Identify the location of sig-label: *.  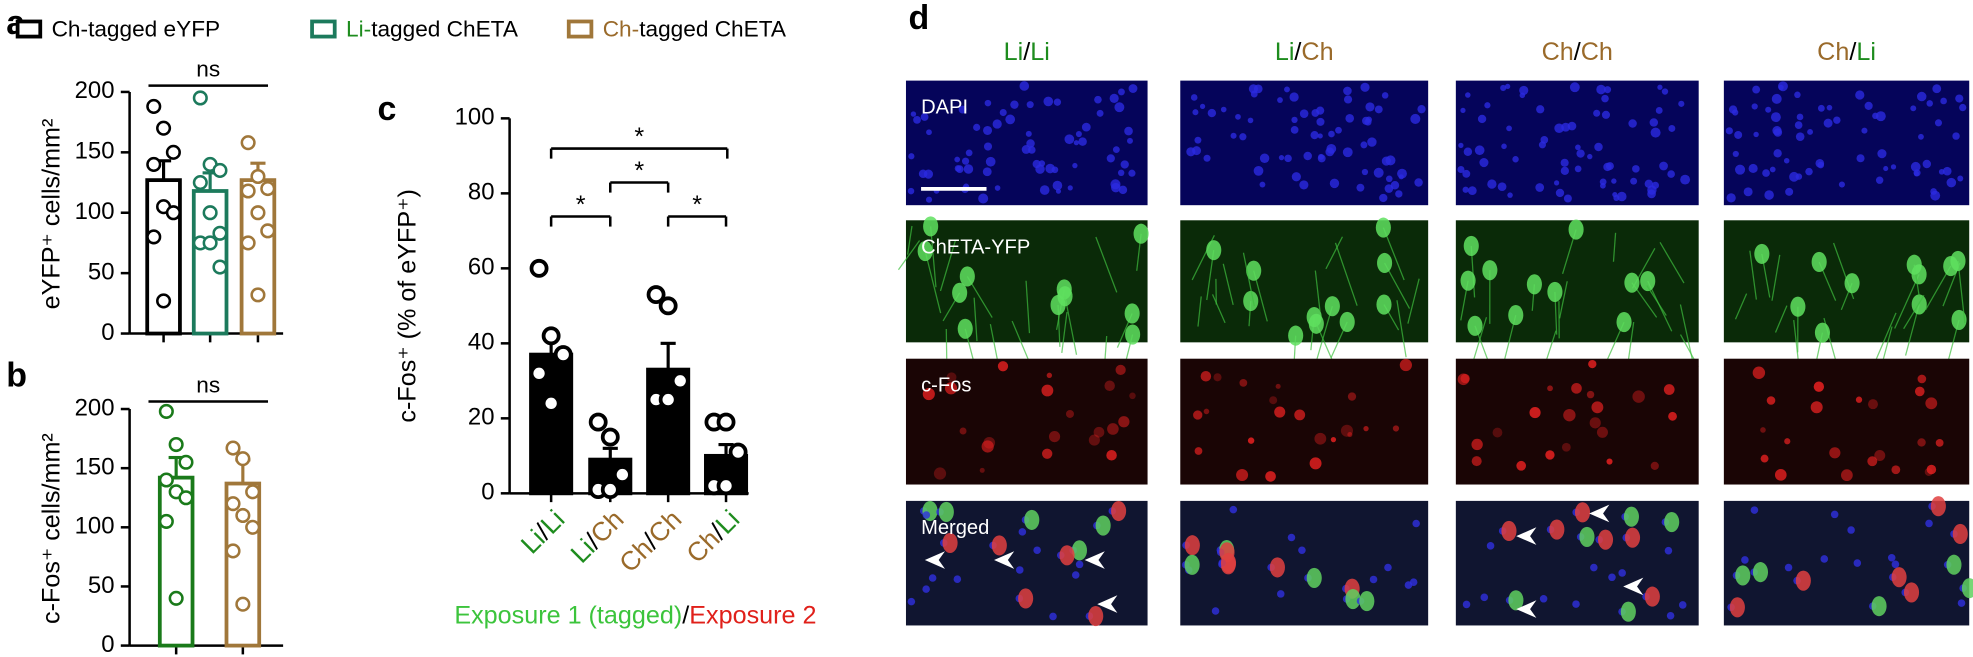
(697, 205).